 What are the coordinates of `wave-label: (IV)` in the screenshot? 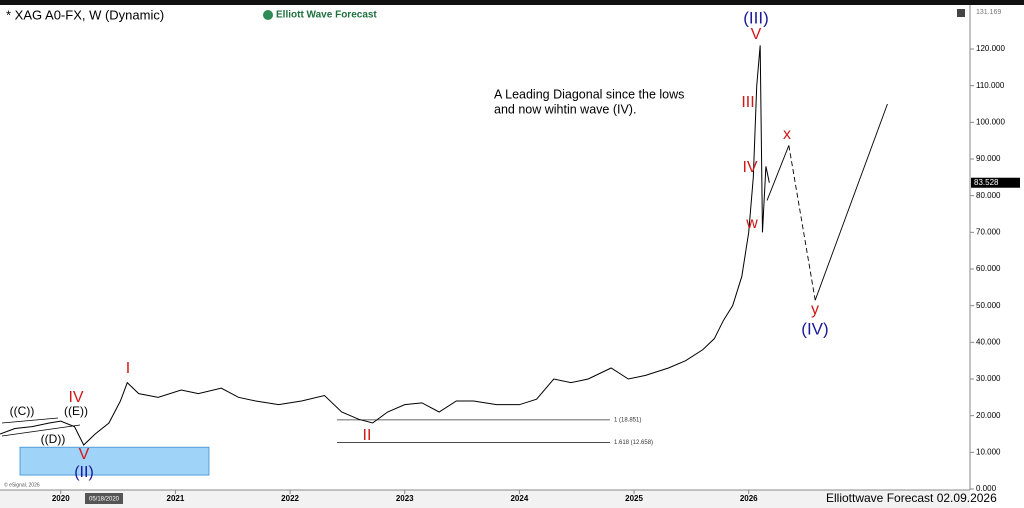 It's located at (814, 328).